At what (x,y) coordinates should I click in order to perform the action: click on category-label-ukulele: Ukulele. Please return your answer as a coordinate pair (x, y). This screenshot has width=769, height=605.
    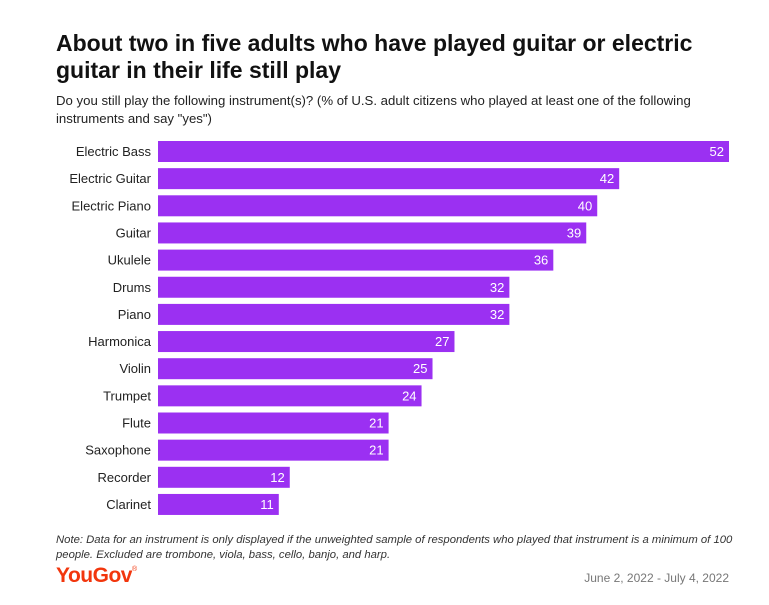
    Looking at the image, I should click on (129, 260).